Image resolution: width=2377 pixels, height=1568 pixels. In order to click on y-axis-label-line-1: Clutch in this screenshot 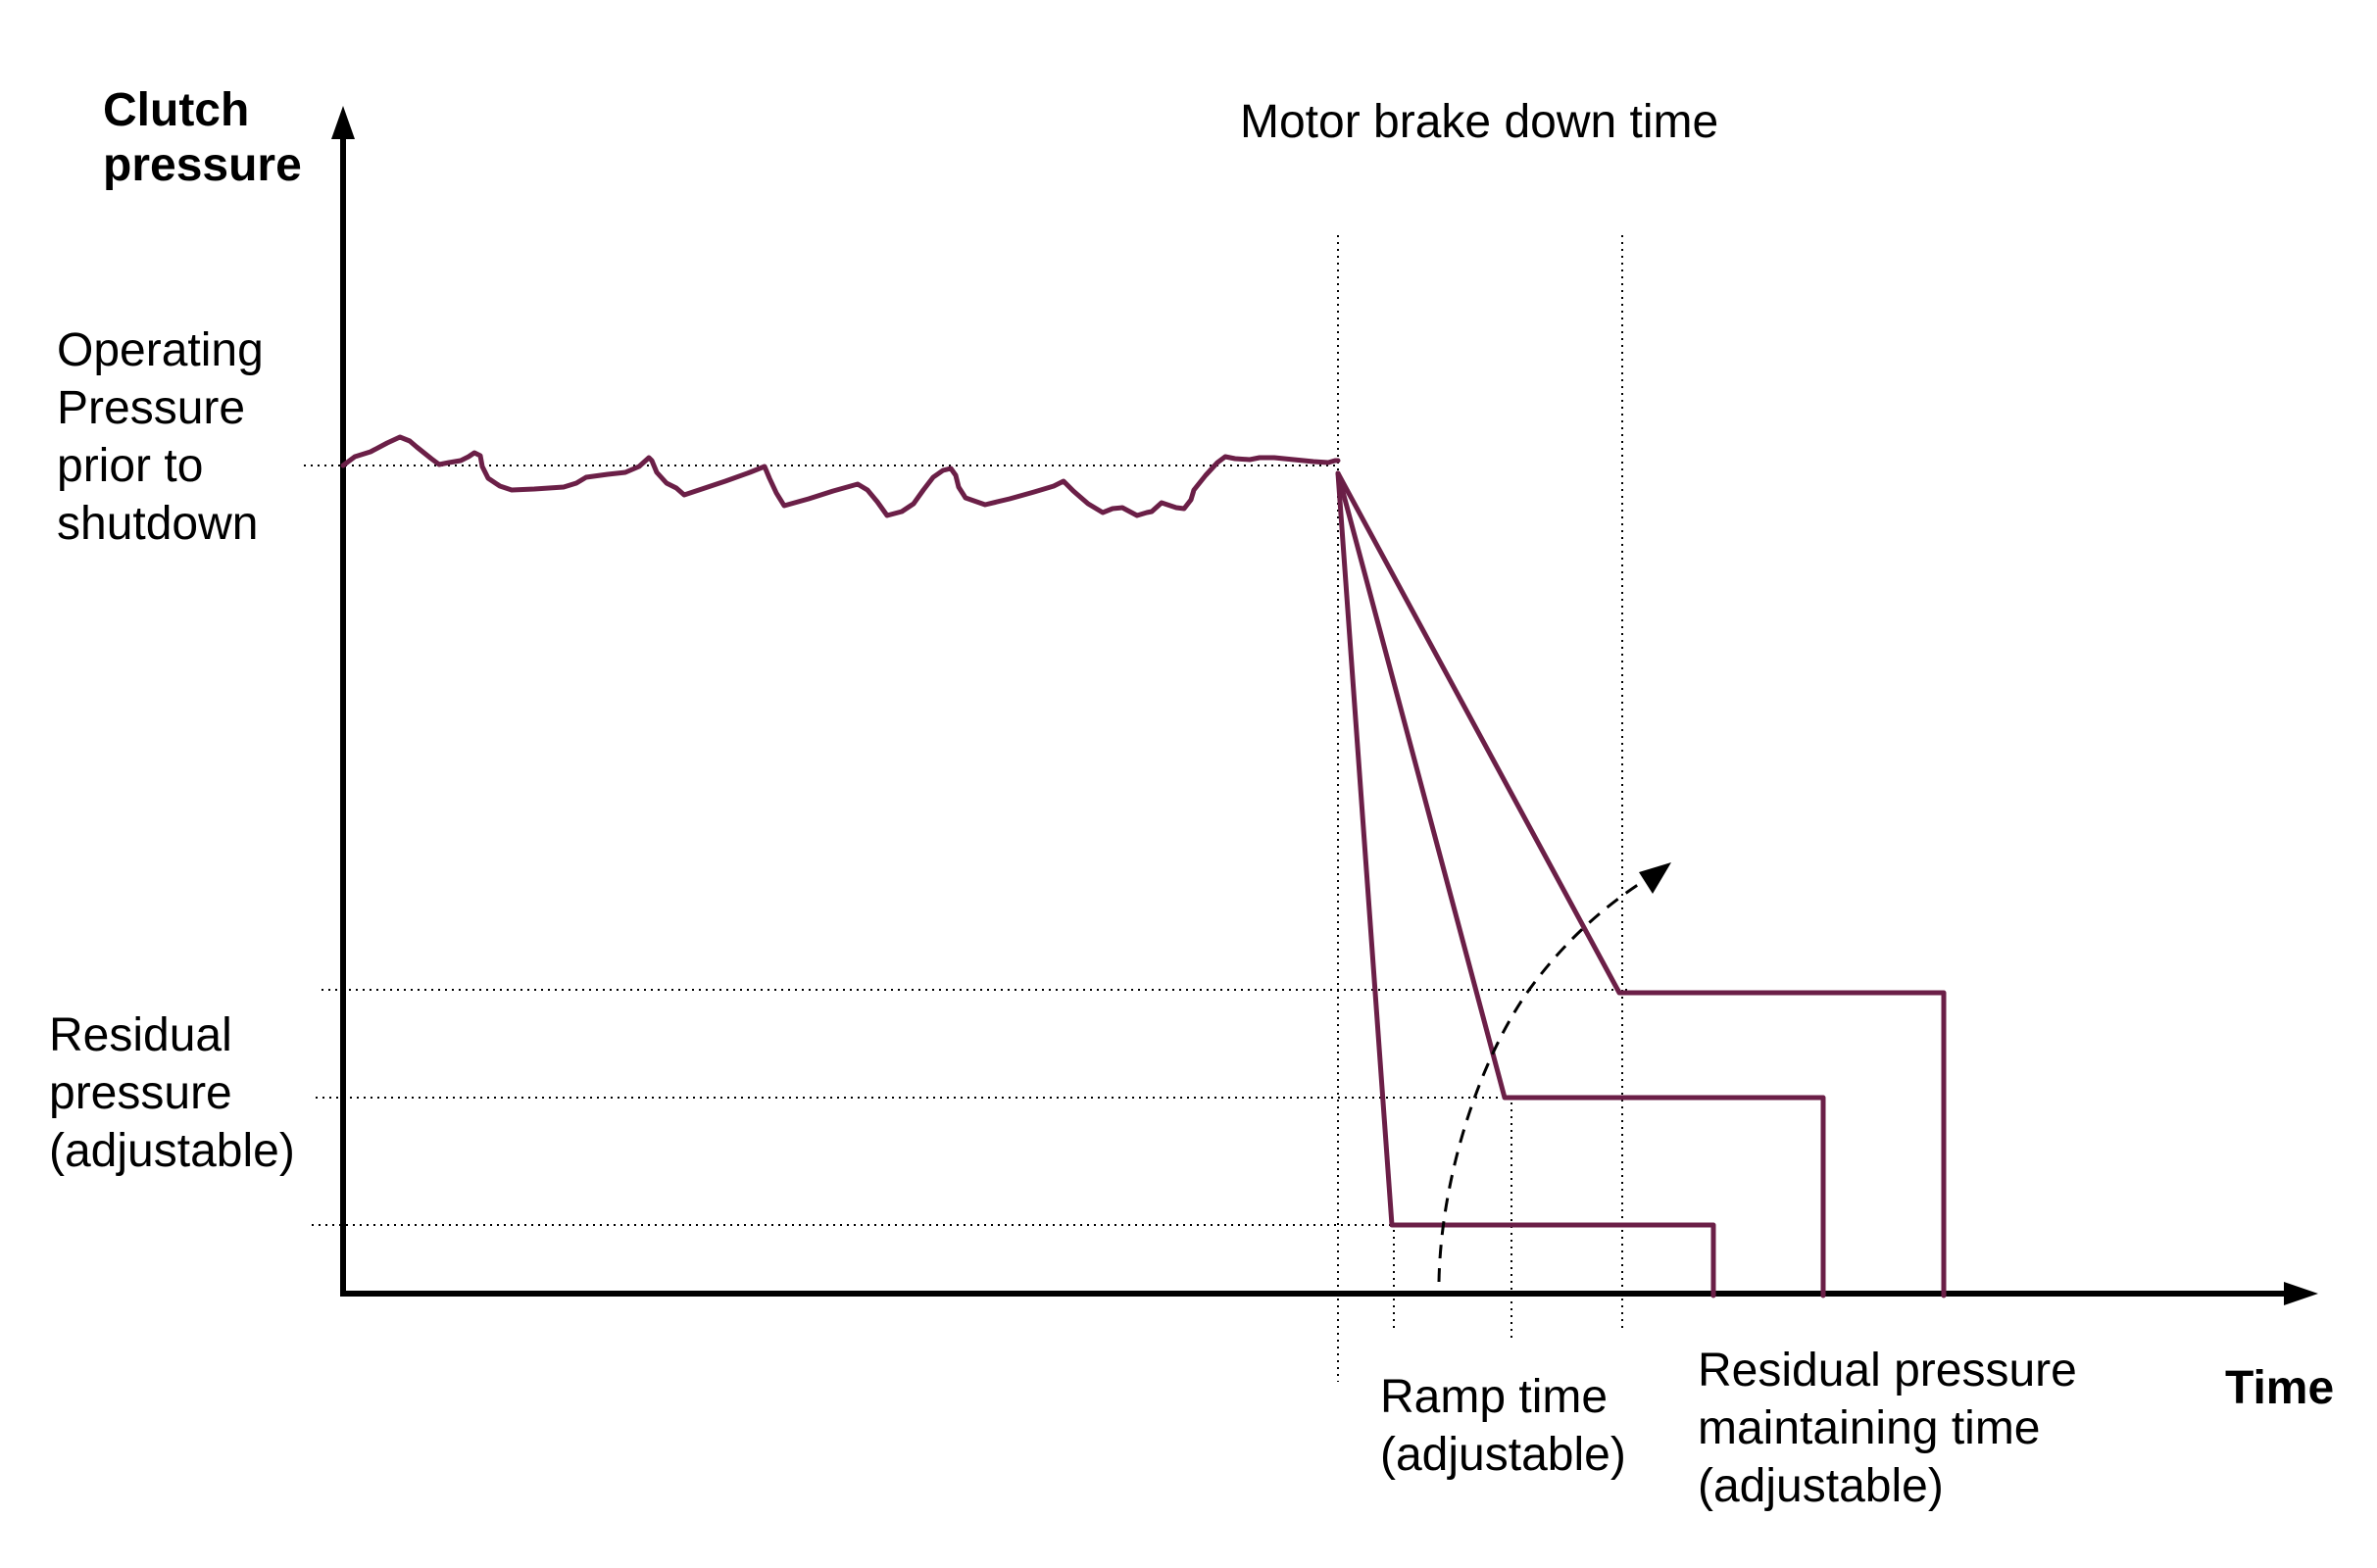, I will do `click(176, 110)`.